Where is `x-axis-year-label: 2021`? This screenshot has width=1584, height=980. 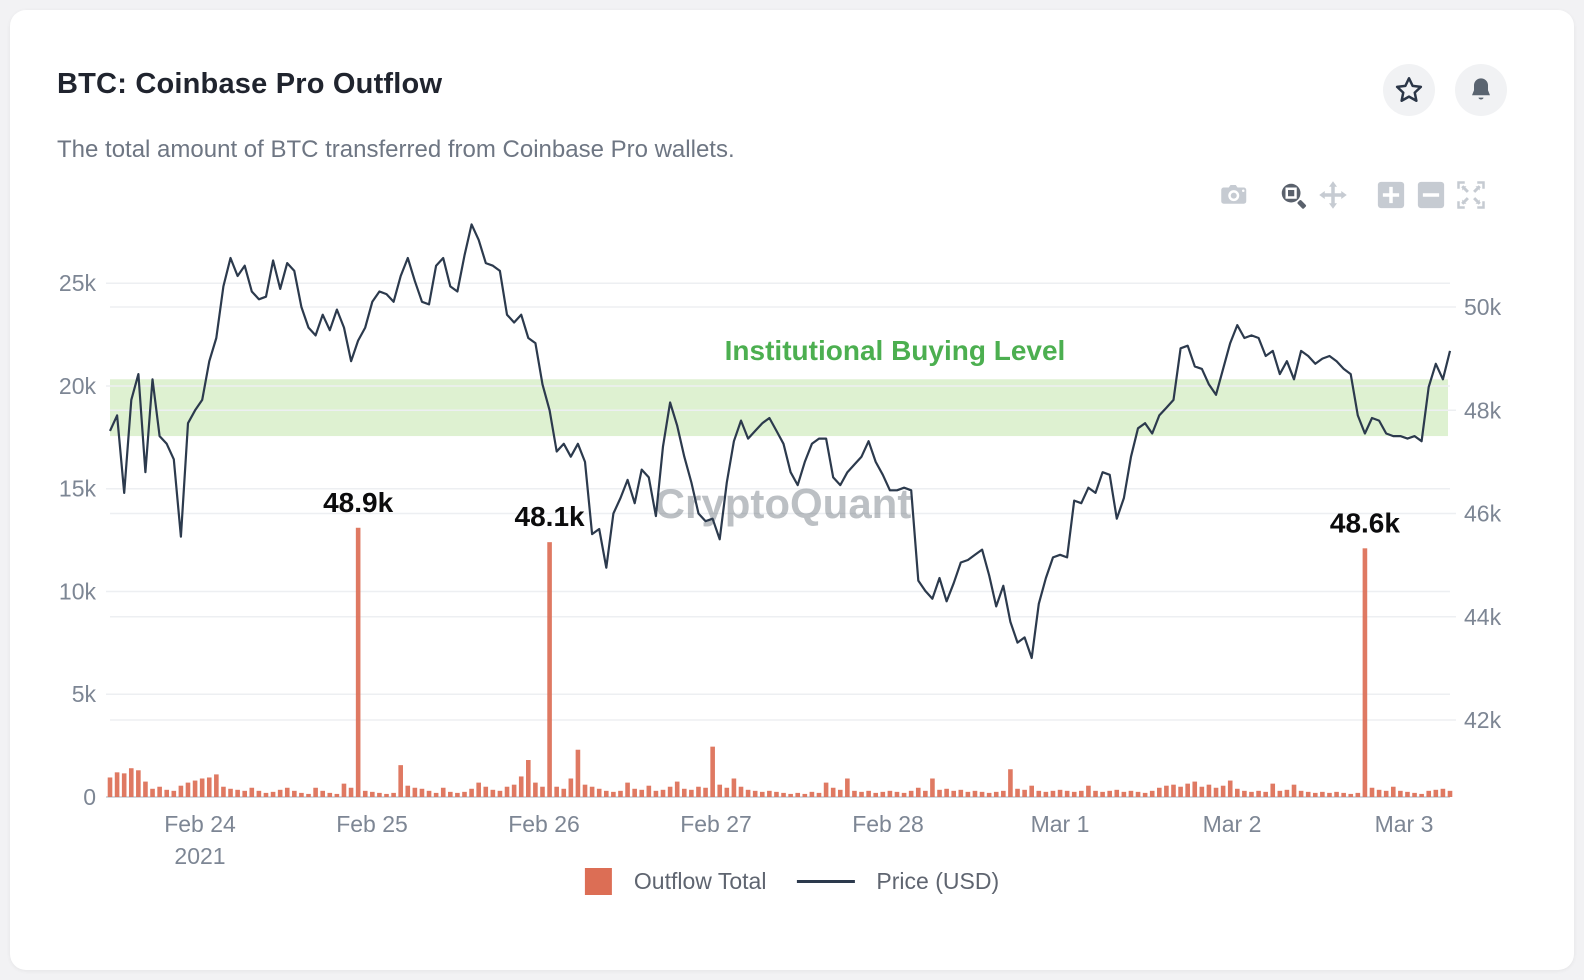 x-axis-year-label: 2021 is located at coordinates (199, 856).